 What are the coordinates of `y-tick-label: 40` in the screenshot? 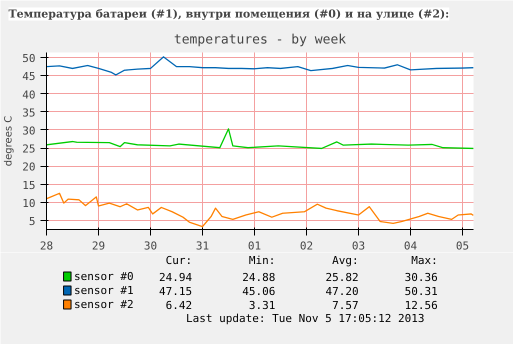 It's located at (29, 95).